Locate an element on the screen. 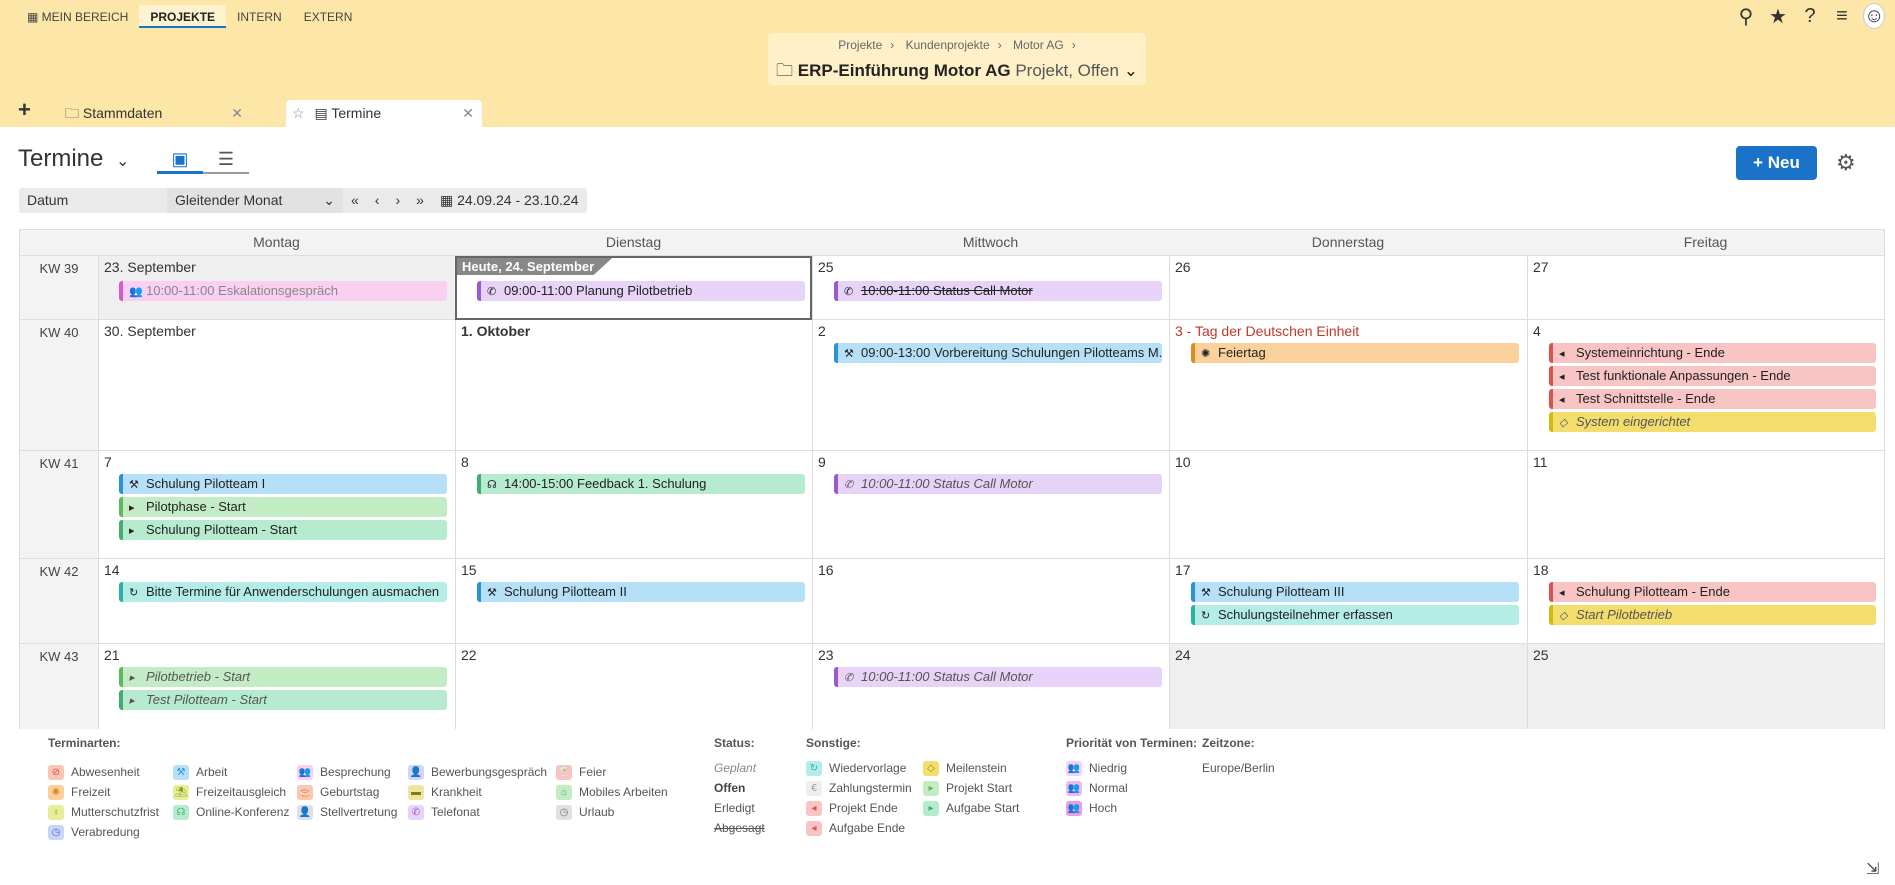 The image size is (1895, 885). date-range: ▦ 24.09.24 - 23.10.24 is located at coordinates (509, 200).